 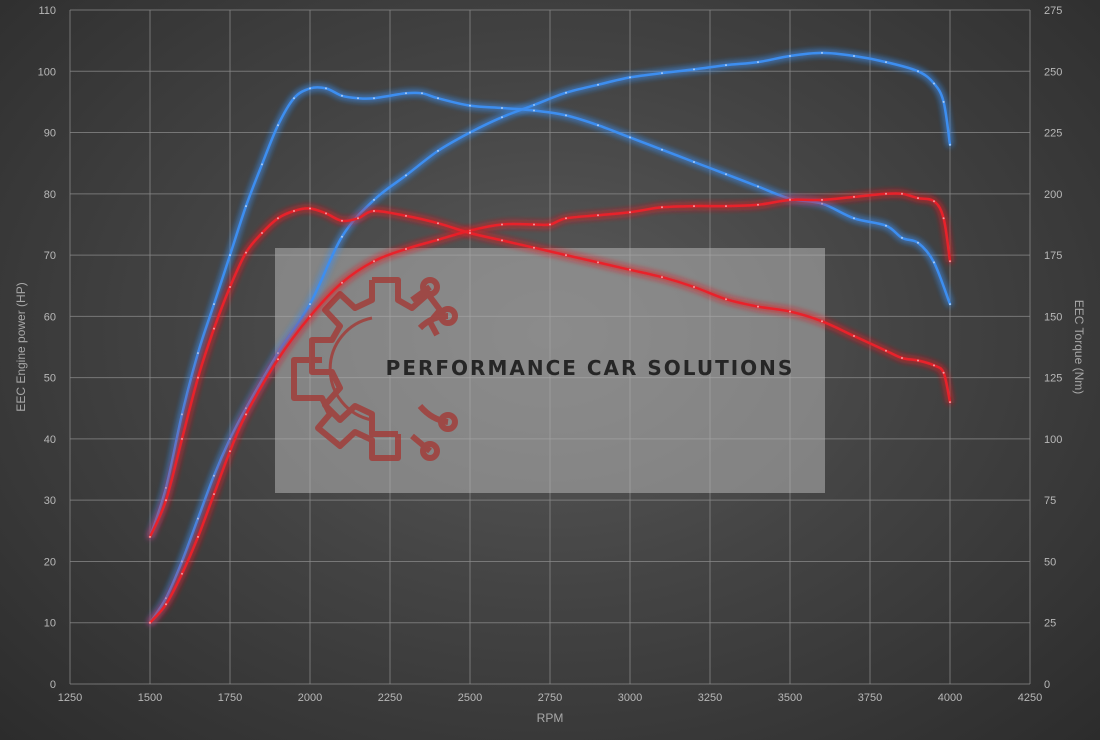 I want to click on x-tick-label: 3500, so click(x=790, y=698).